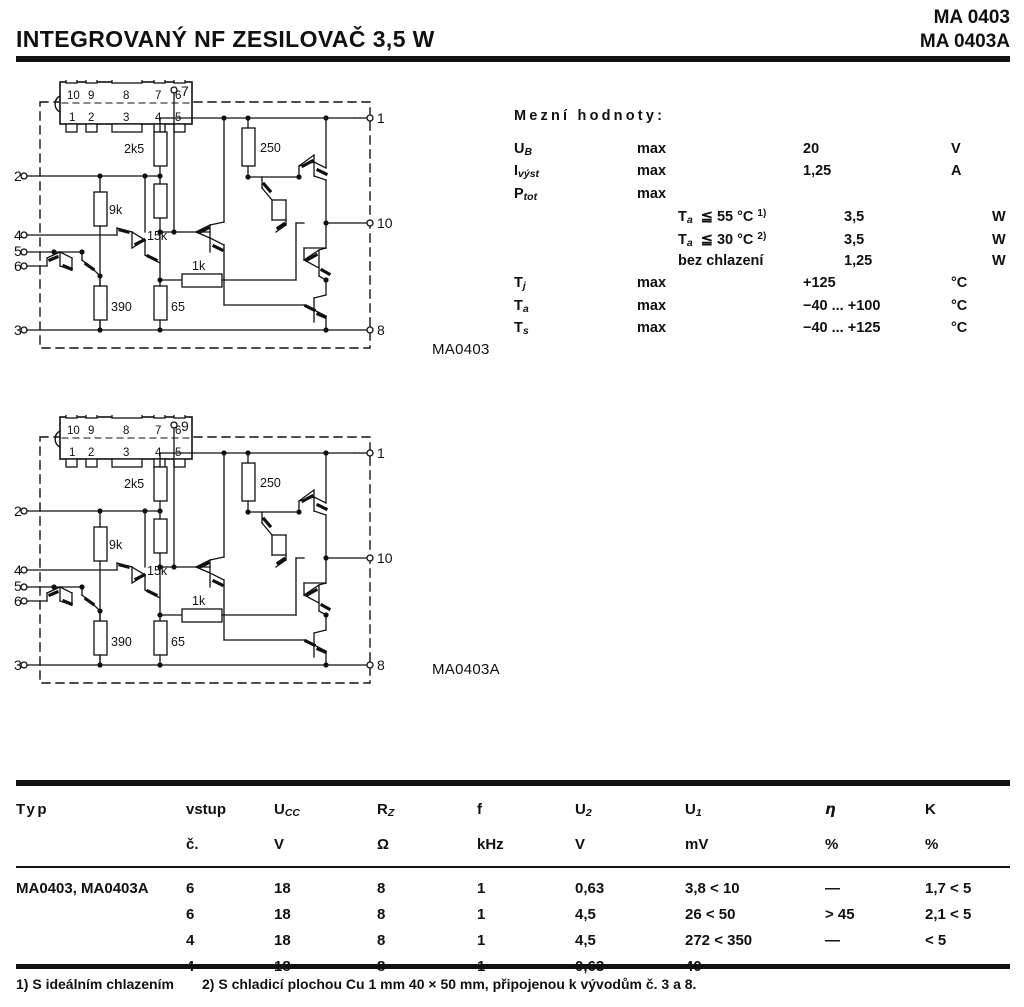 This screenshot has width=1024, height=1007. I want to click on pin-label-4: 4, so click(18, 235).